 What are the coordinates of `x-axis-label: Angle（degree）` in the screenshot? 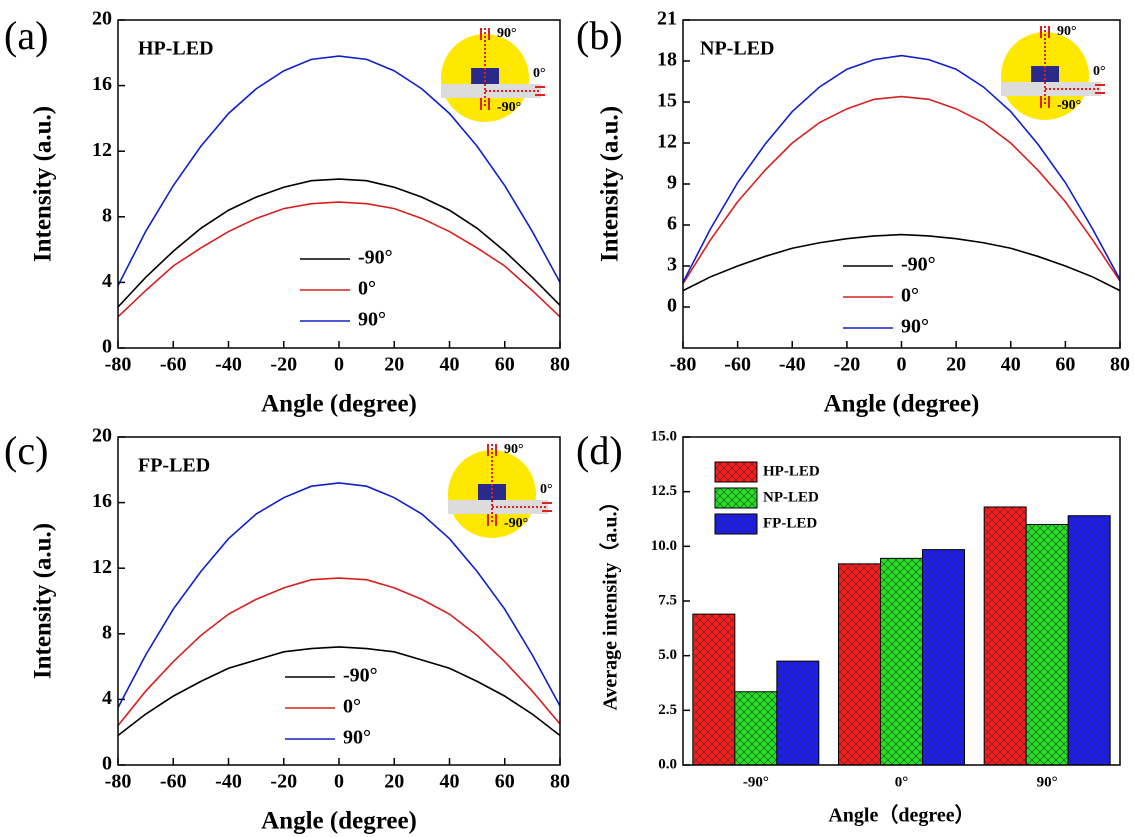 It's located at (901, 815).